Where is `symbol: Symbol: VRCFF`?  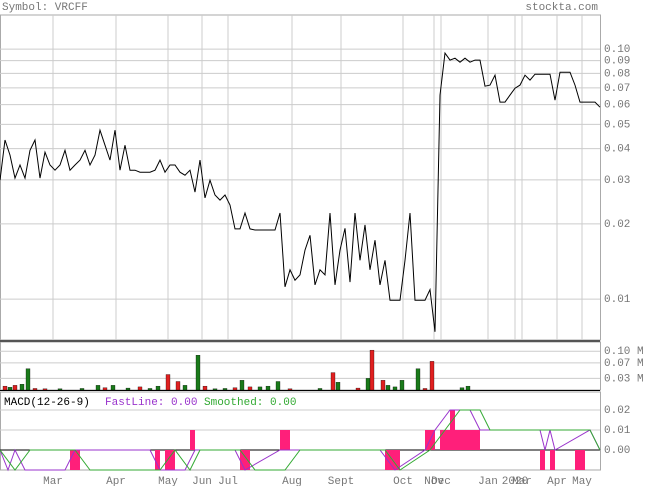
symbol: Symbol: VRCFF is located at coordinates (45, 8).